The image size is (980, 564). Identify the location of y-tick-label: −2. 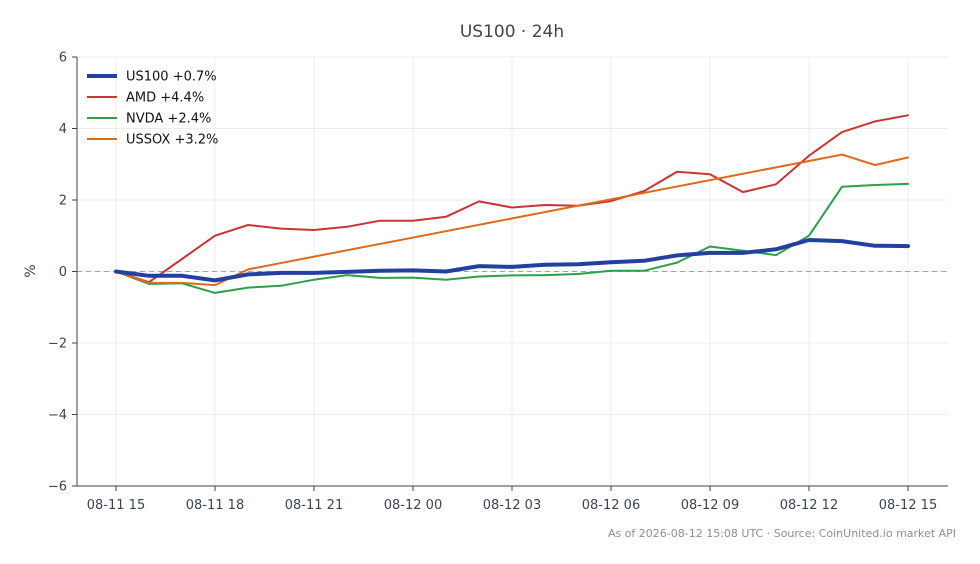
(57, 344).